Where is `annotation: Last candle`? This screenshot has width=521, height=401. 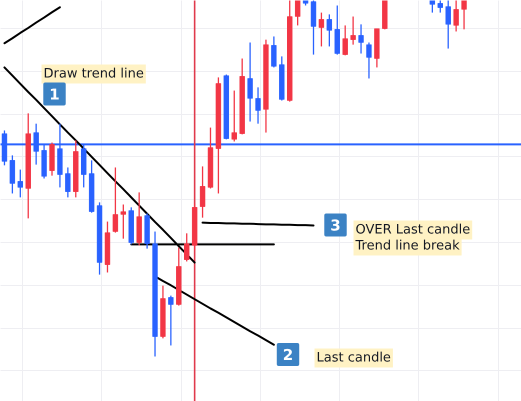 annotation: Last candle is located at coordinates (353, 358).